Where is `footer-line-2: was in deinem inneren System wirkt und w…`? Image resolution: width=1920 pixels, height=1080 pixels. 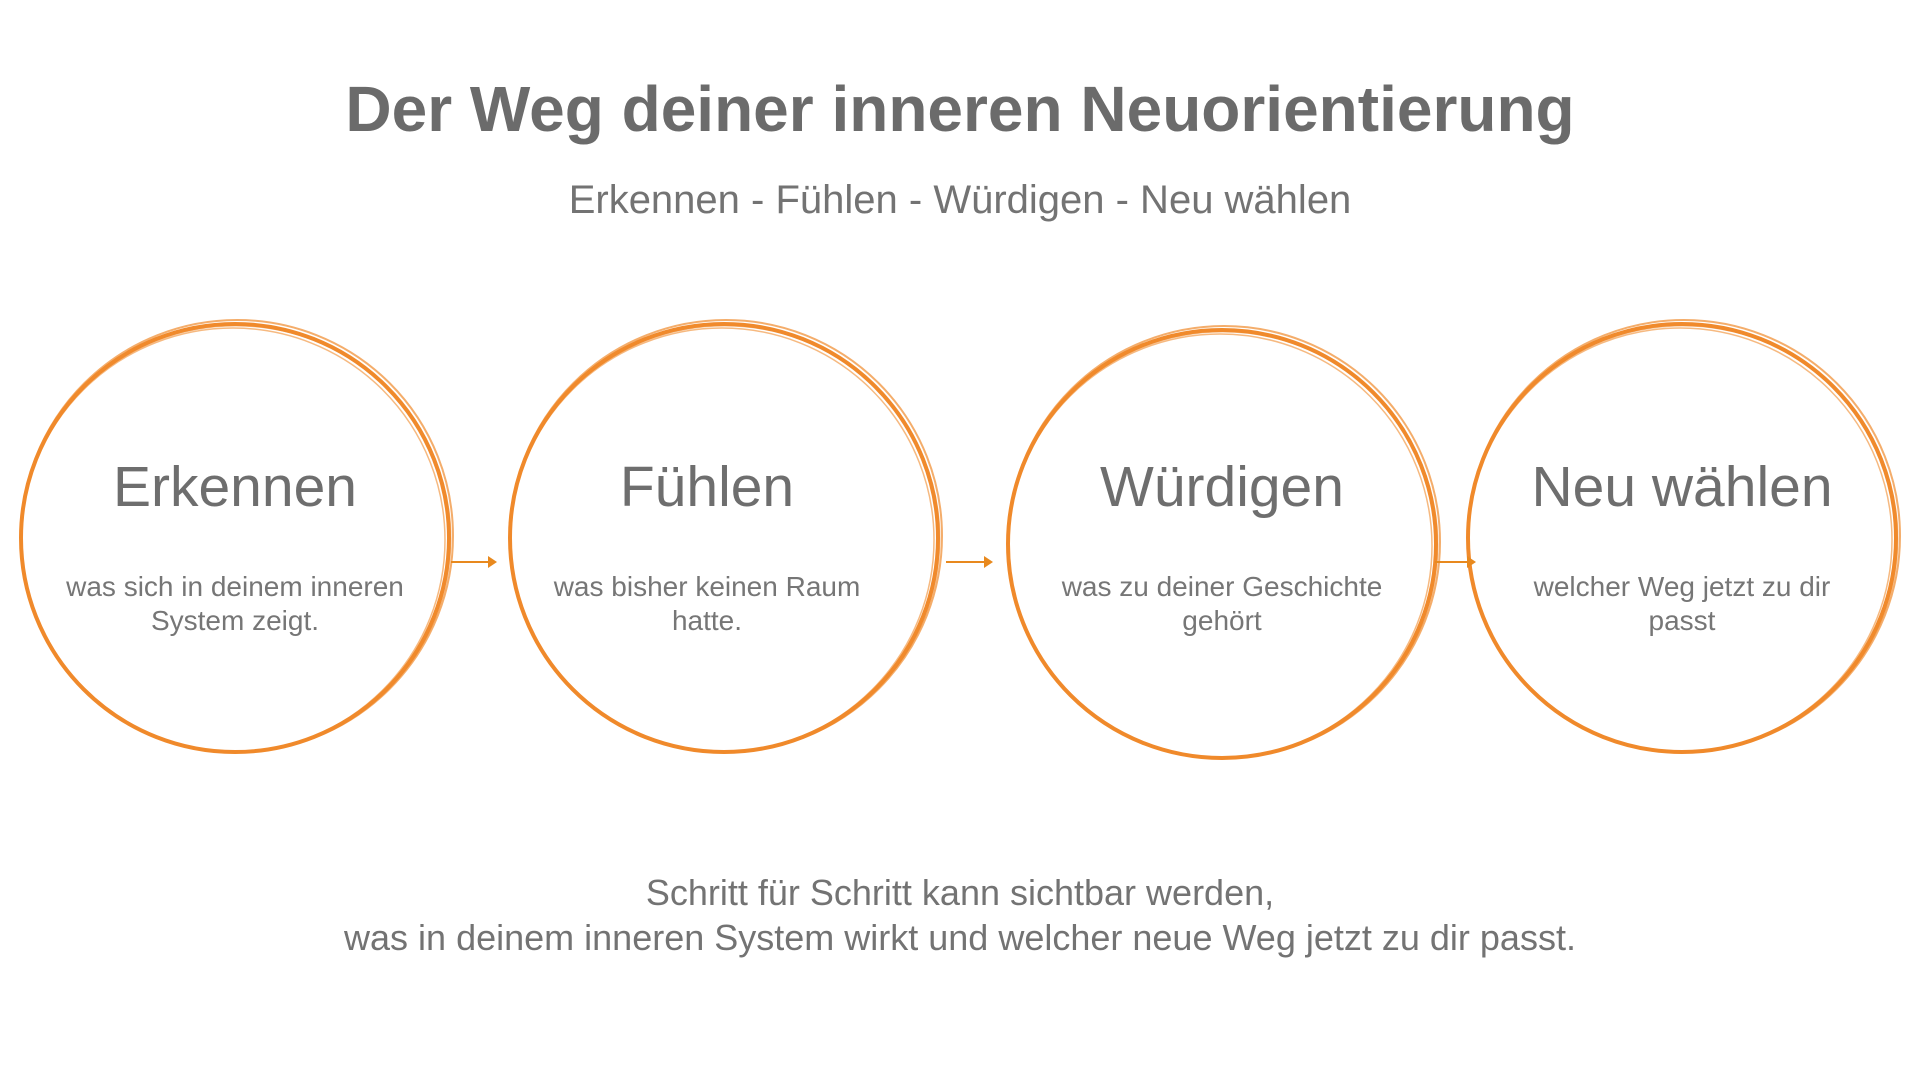 footer-line-2: was in deinem inneren System wirkt und w… is located at coordinates (960, 937).